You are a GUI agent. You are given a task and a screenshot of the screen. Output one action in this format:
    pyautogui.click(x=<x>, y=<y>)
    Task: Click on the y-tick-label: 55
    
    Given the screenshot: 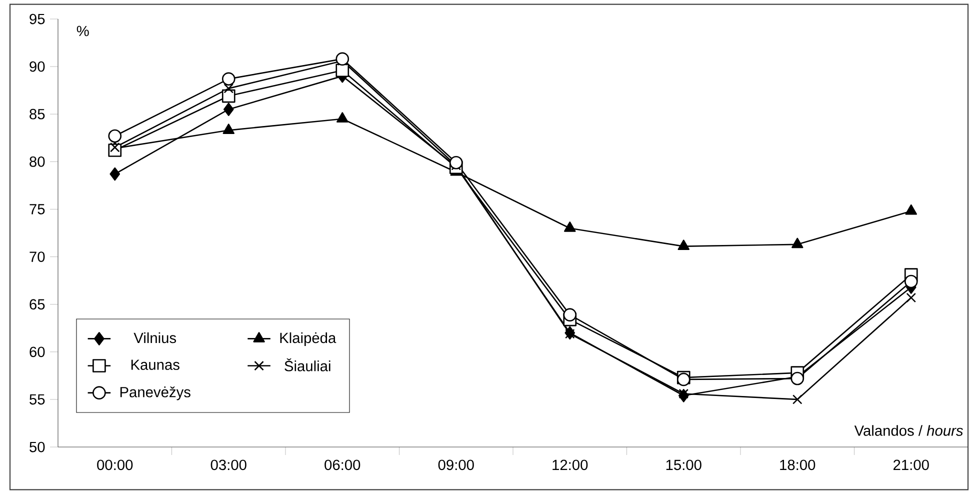 What is the action you would take?
    pyautogui.click(x=37, y=399)
    